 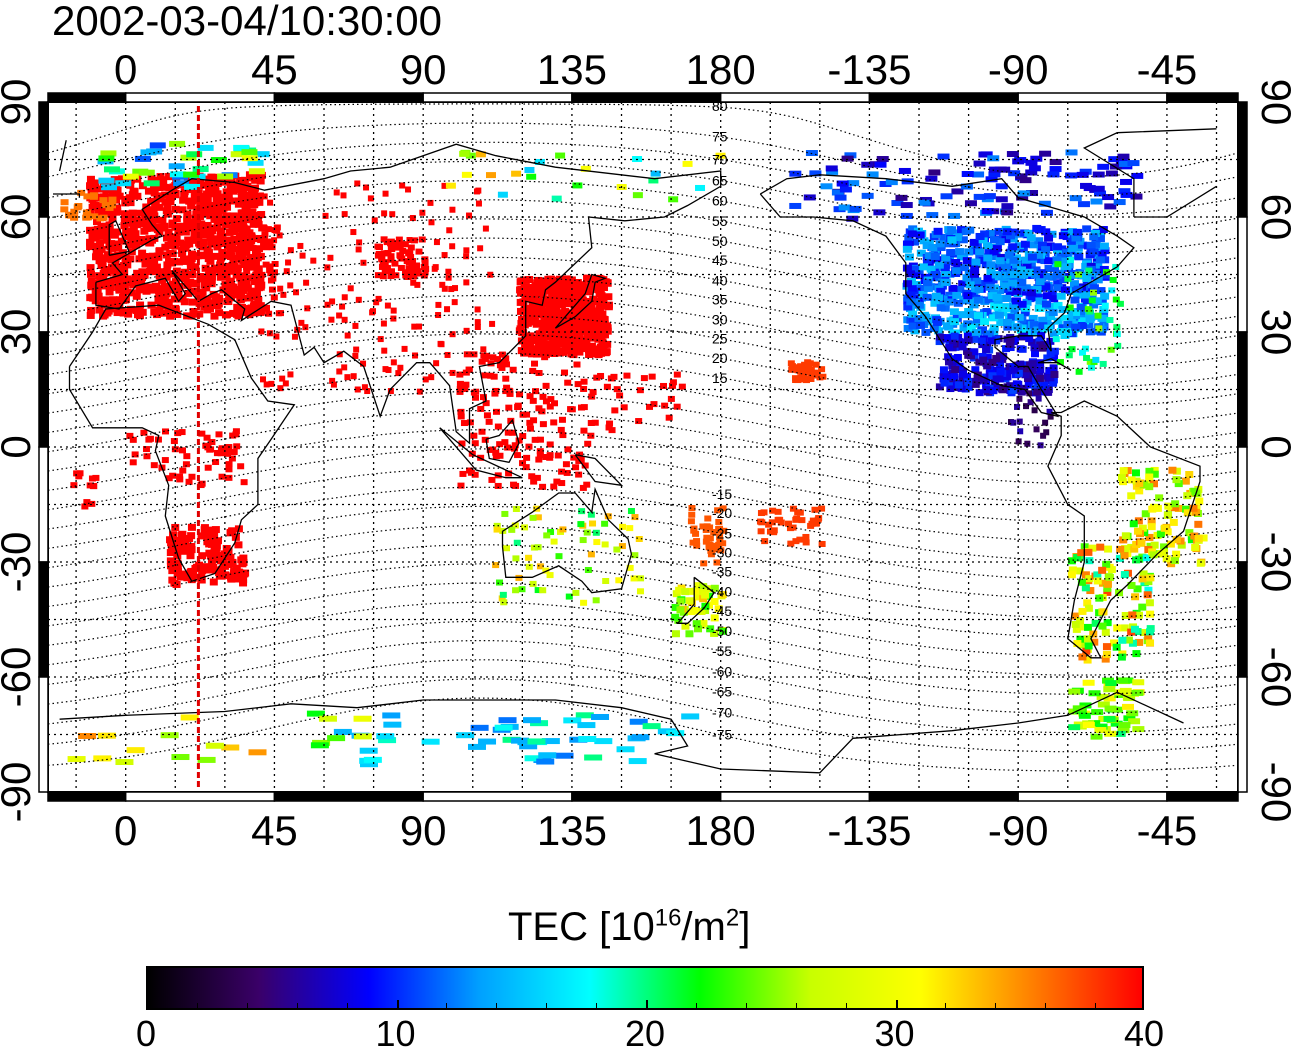 I want to click on magnetic-contour, so click(x=643, y=140).